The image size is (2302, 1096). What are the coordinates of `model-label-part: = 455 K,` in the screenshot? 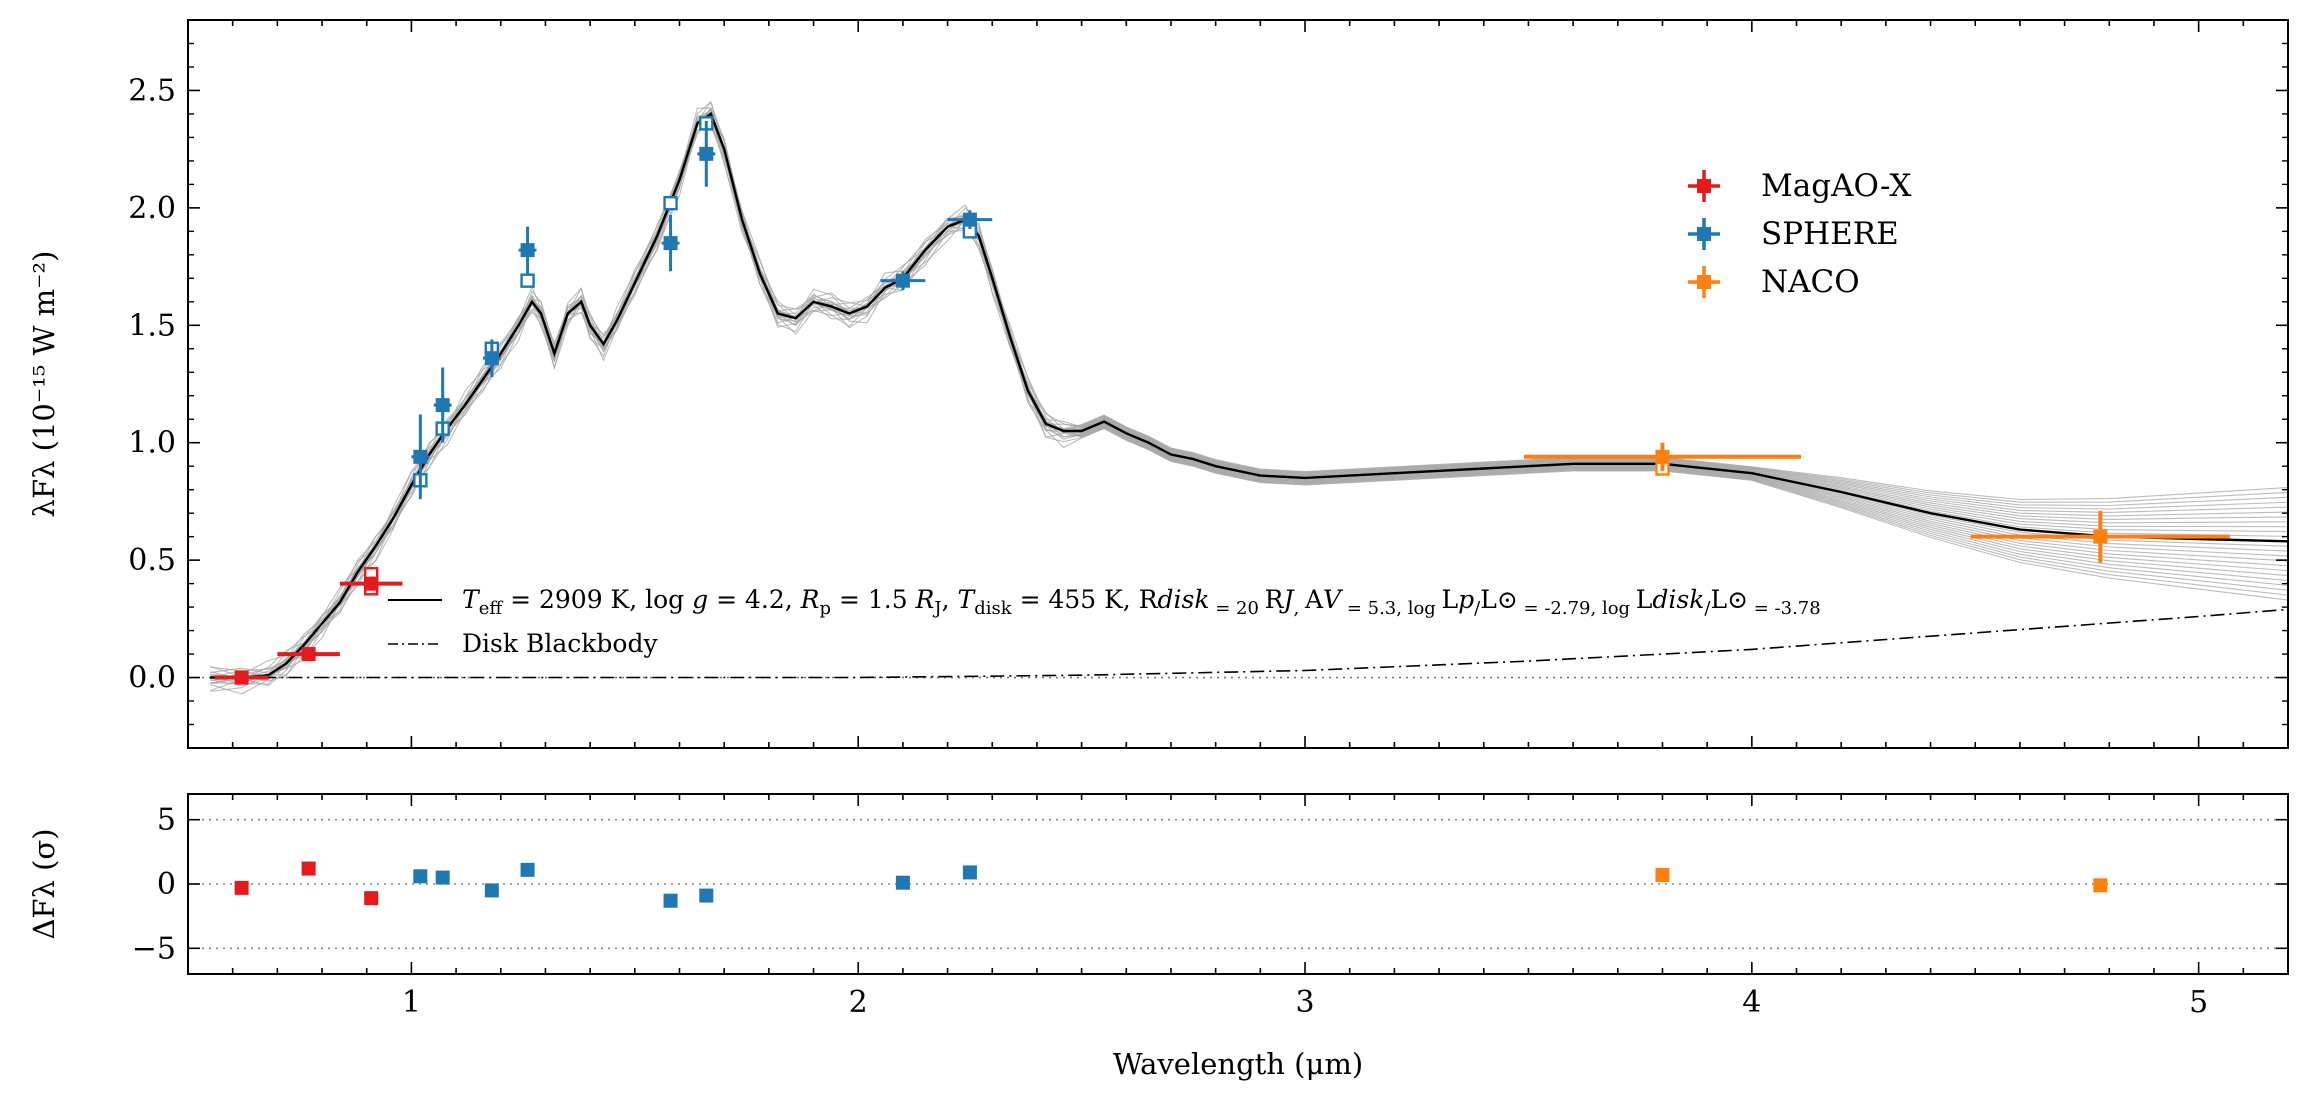 It's located at (1075, 599).